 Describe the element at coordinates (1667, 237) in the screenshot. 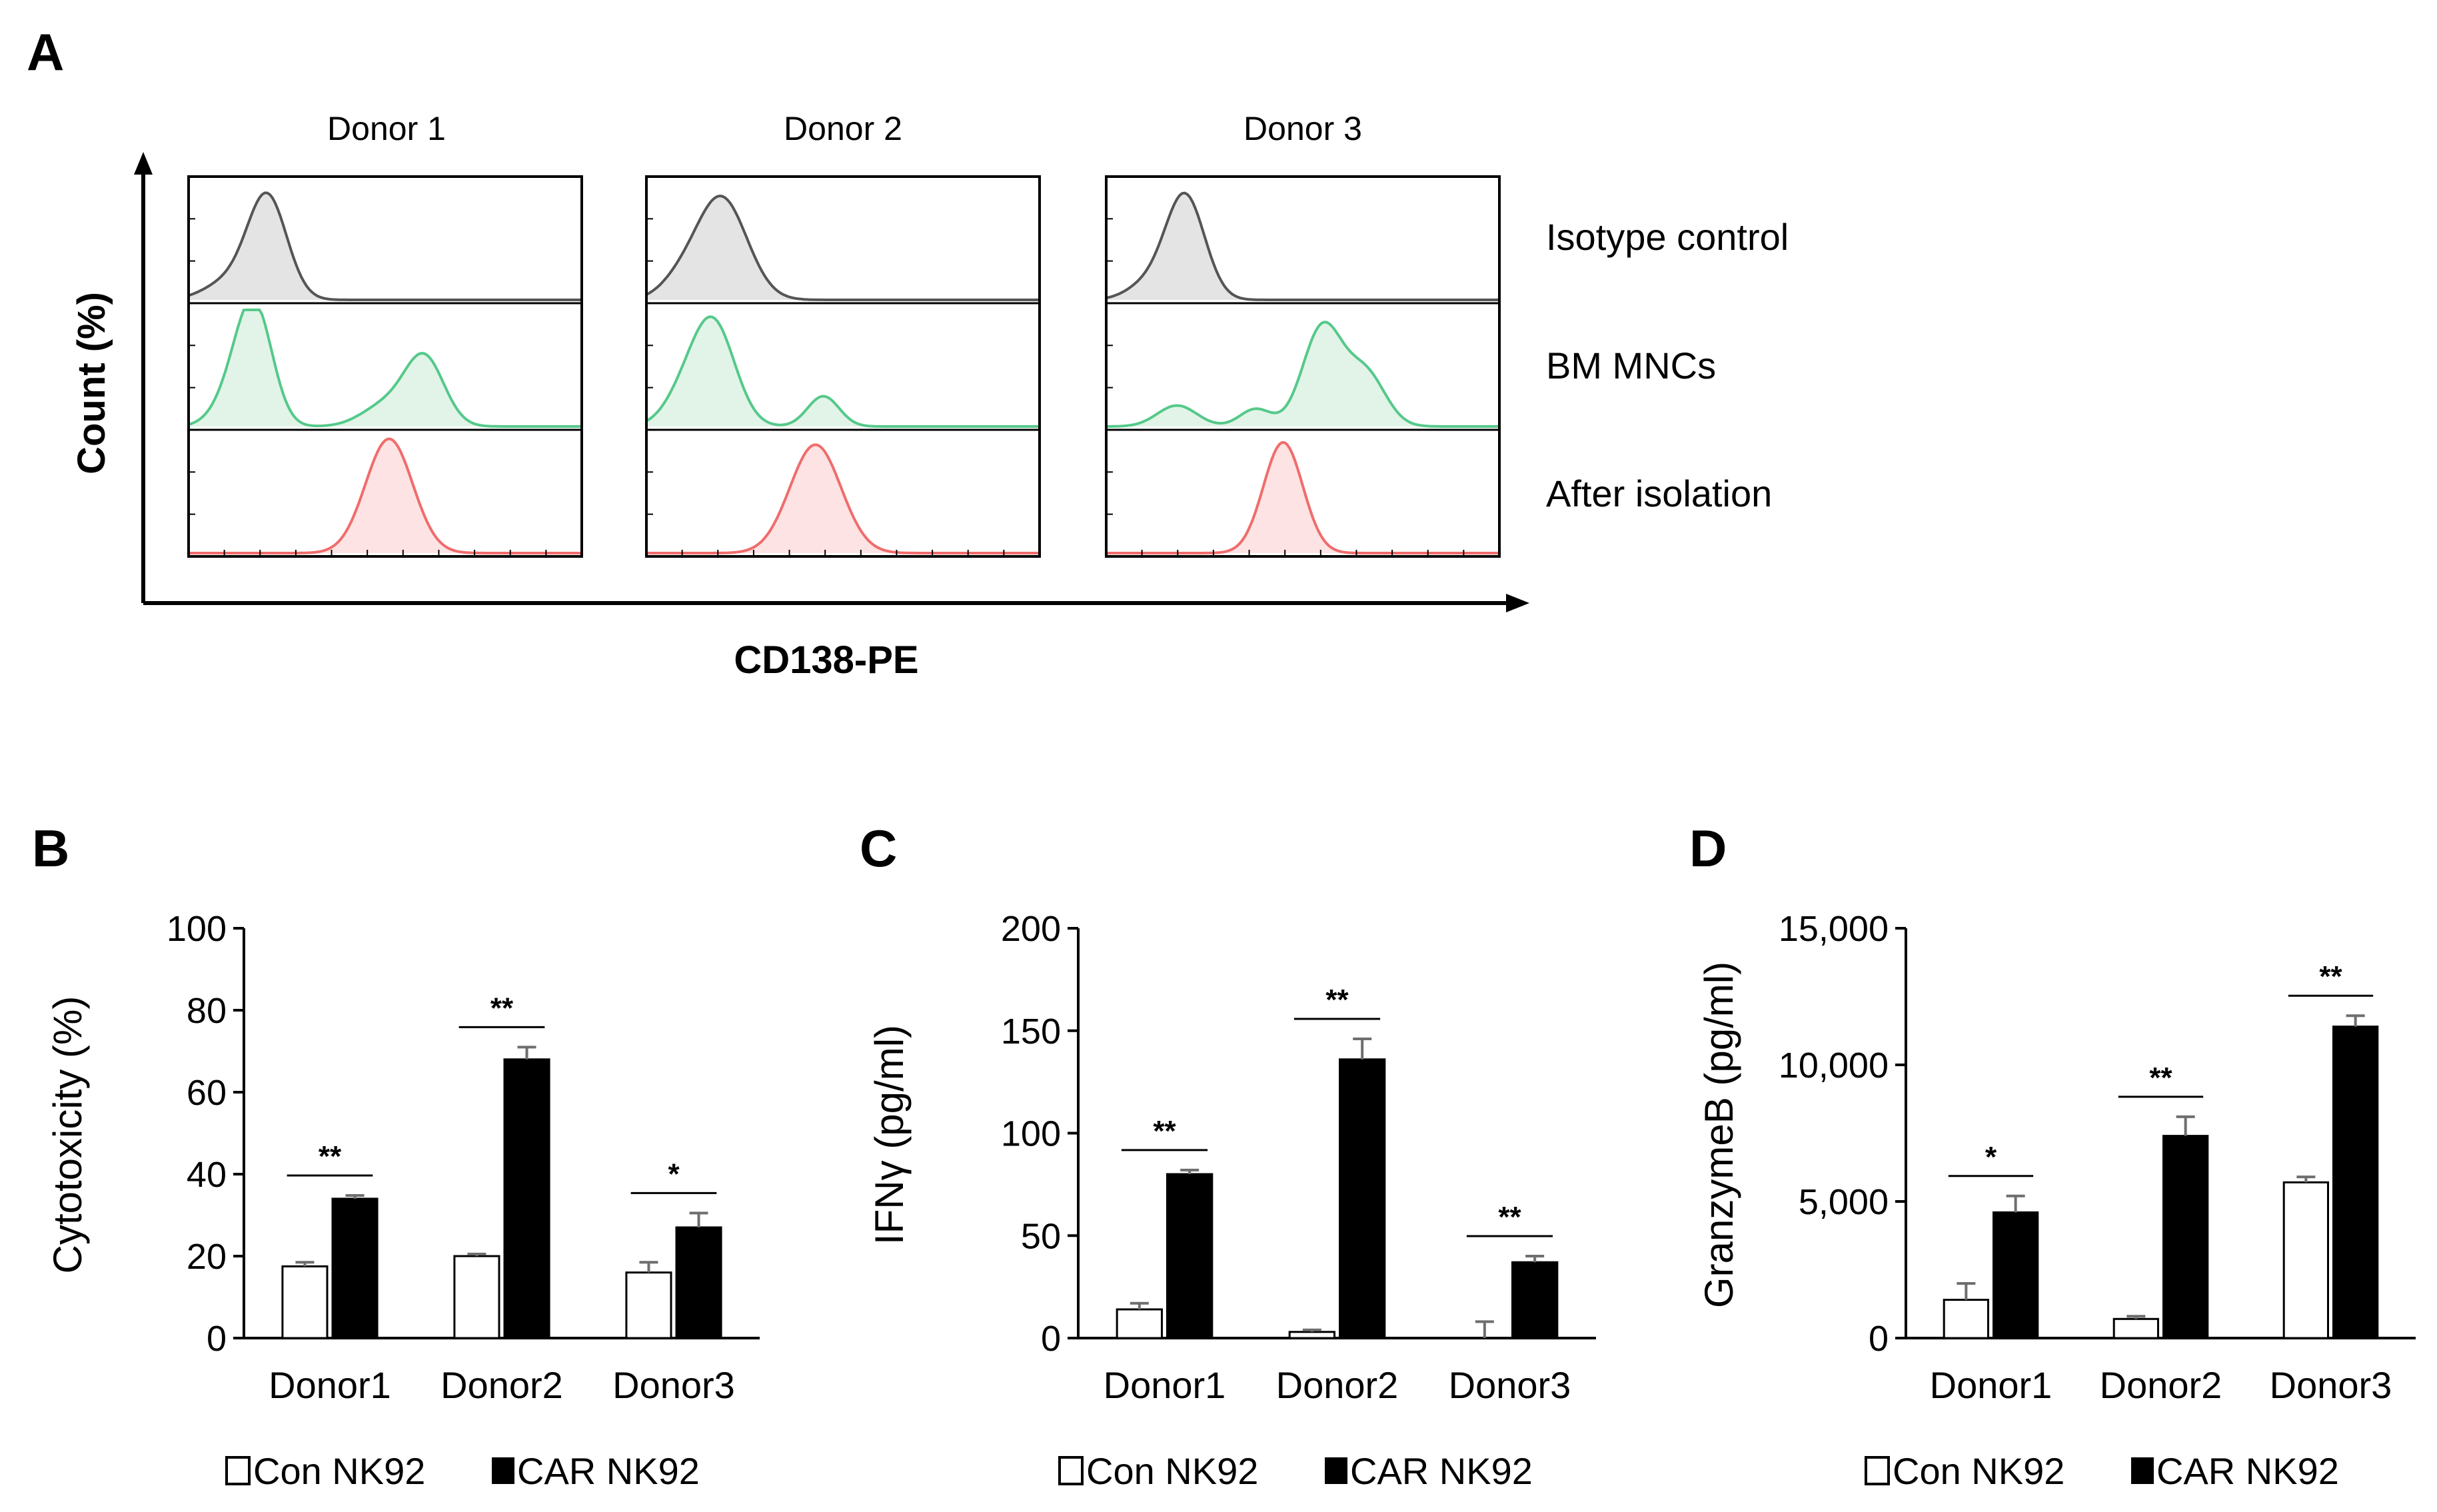

I see `sample-label-isotype: Isotype control` at that location.